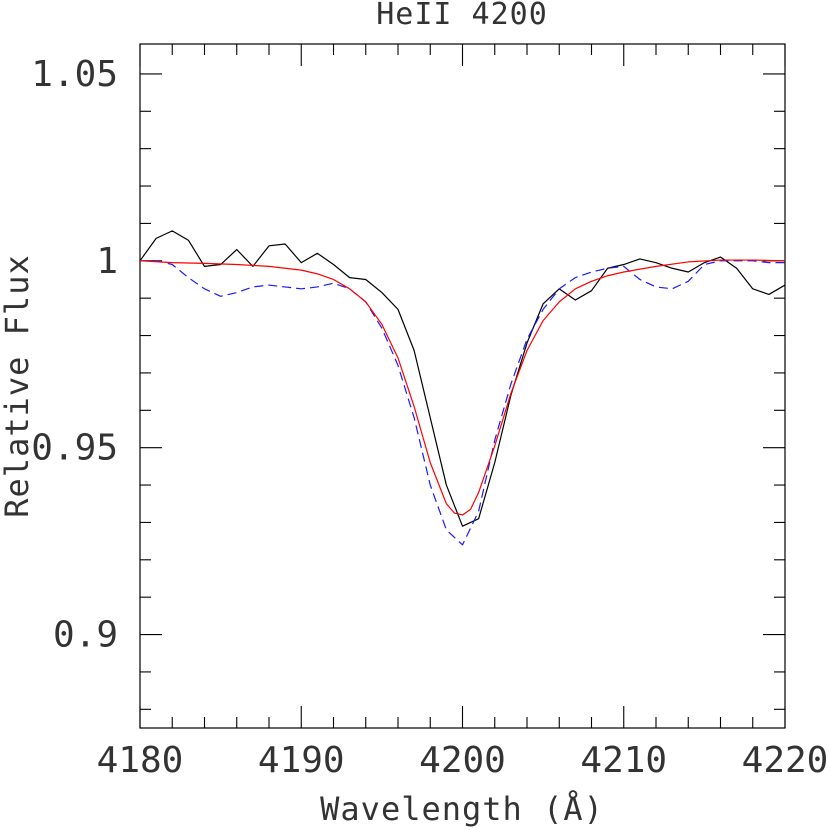  What do you see at coordinates (785, 760) in the screenshot?
I see `x-tick-label: 4220` at bounding box center [785, 760].